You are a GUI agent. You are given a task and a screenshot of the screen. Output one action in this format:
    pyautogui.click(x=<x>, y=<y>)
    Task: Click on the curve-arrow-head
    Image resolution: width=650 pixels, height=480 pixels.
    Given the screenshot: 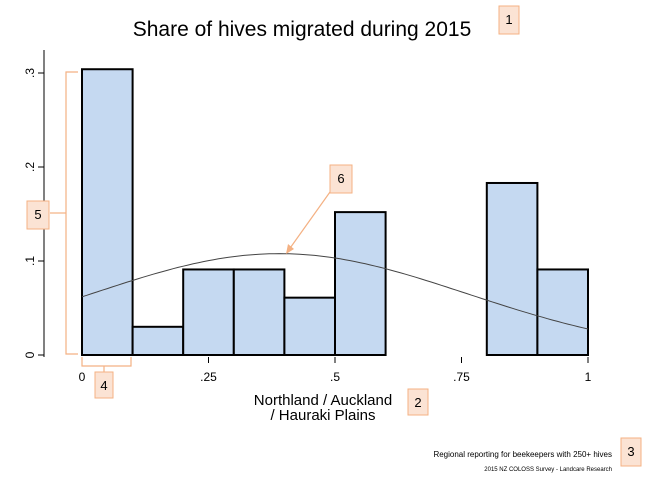 What is the action you would take?
    pyautogui.click(x=290, y=249)
    